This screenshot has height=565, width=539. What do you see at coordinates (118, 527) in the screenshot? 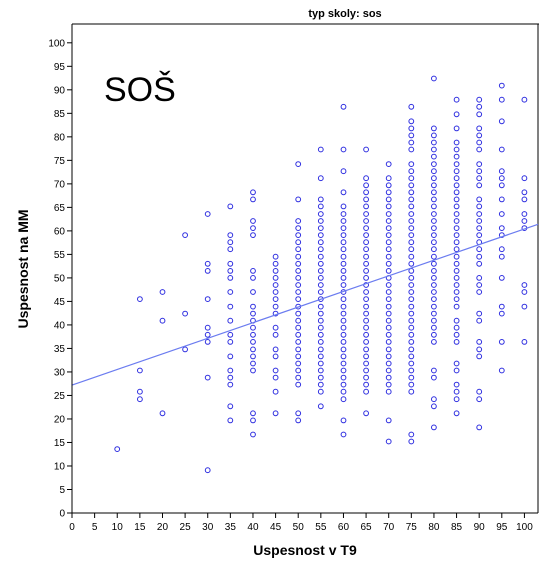
I see `x-tick-label: 10` at bounding box center [118, 527].